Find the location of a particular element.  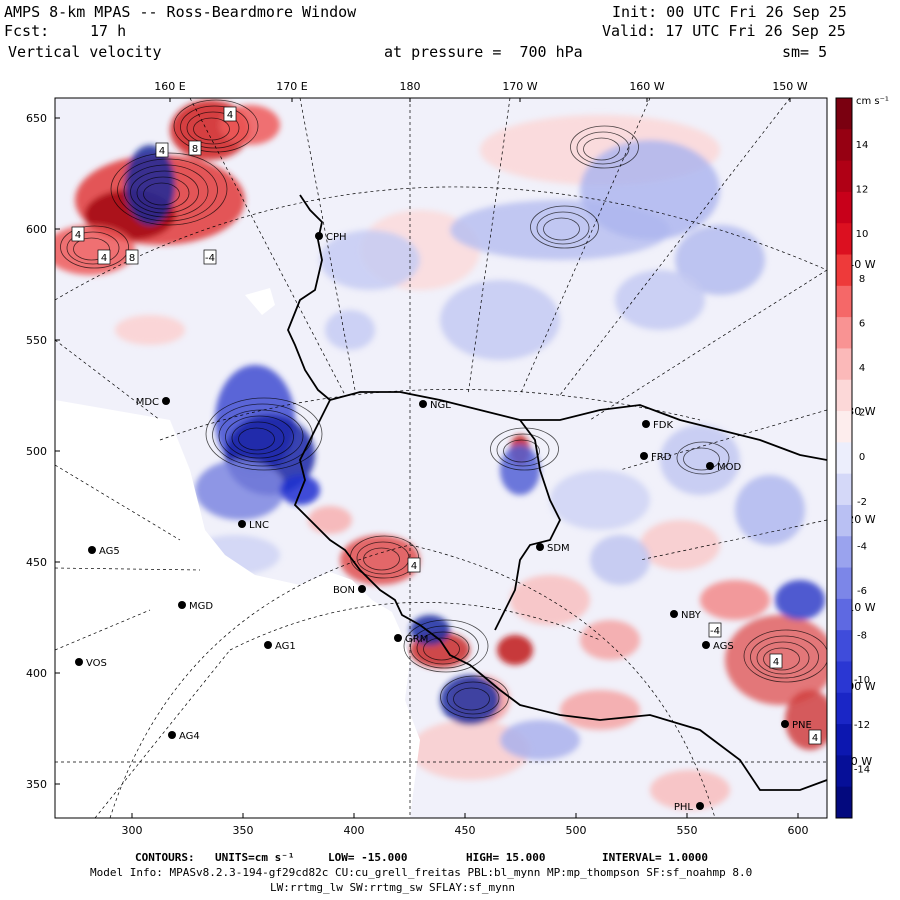

station-sdm: SDM is located at coordinates (553, 548).